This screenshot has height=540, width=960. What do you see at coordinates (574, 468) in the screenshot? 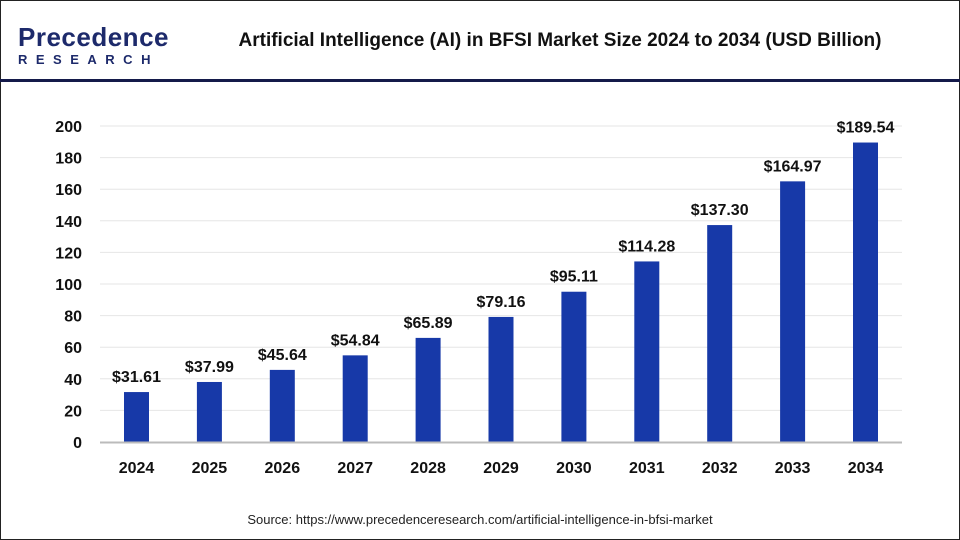
I see `x-tick-label: 2030` at bounding box center [574, 468].